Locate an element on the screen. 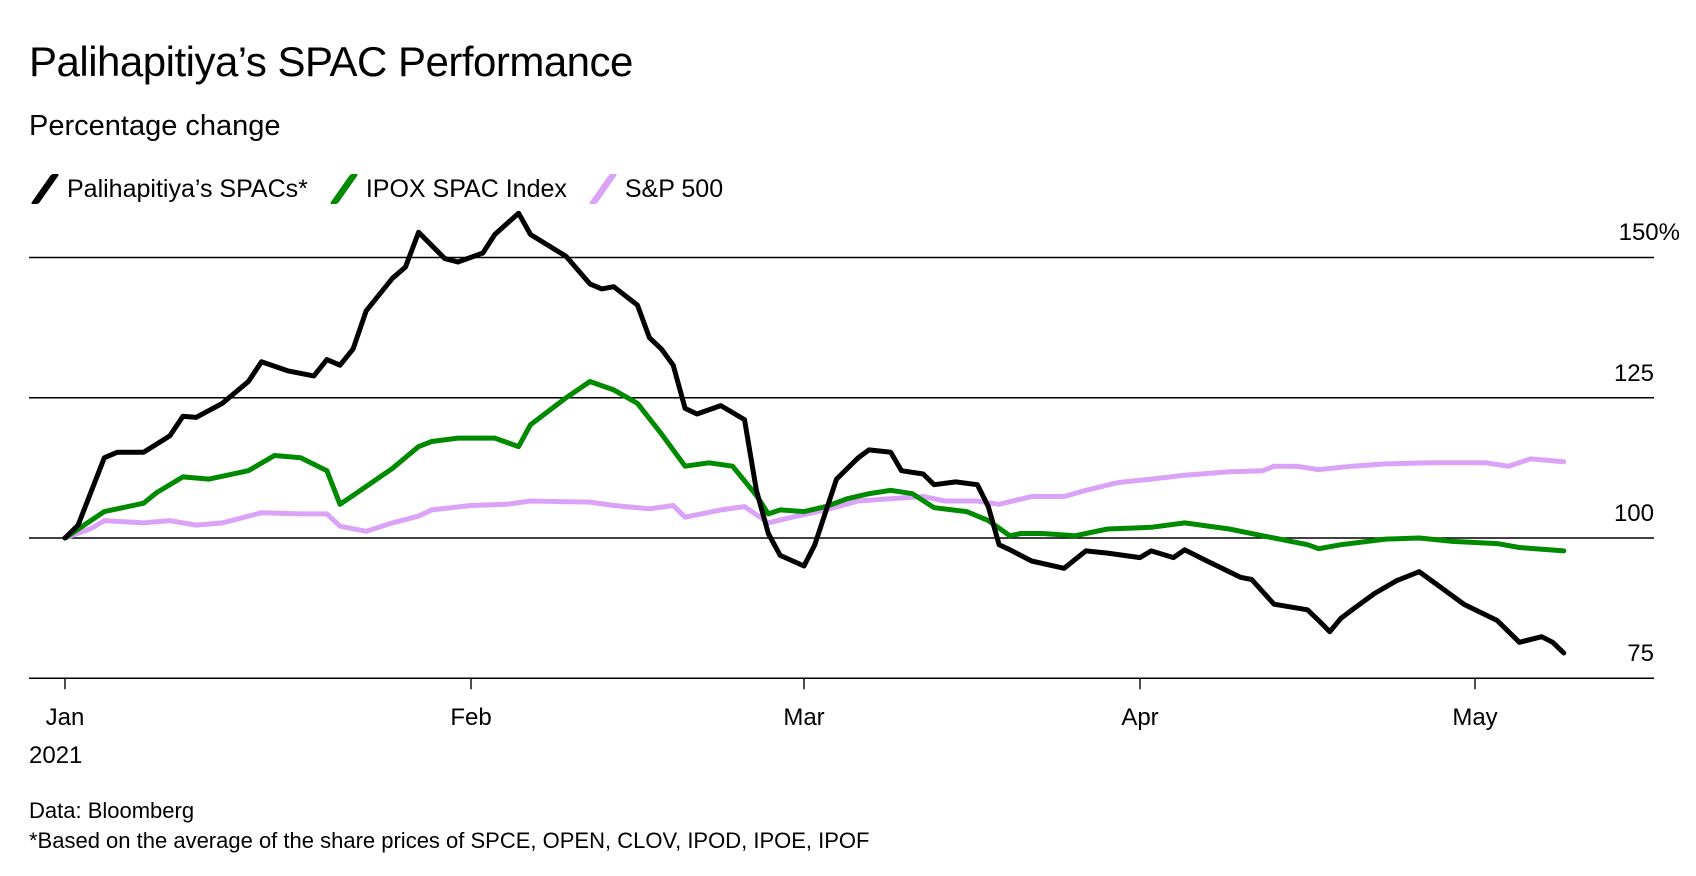  legend-item-palihapitiya: Palihapitiya’s SPACs* is located at coordinates (168, 189).